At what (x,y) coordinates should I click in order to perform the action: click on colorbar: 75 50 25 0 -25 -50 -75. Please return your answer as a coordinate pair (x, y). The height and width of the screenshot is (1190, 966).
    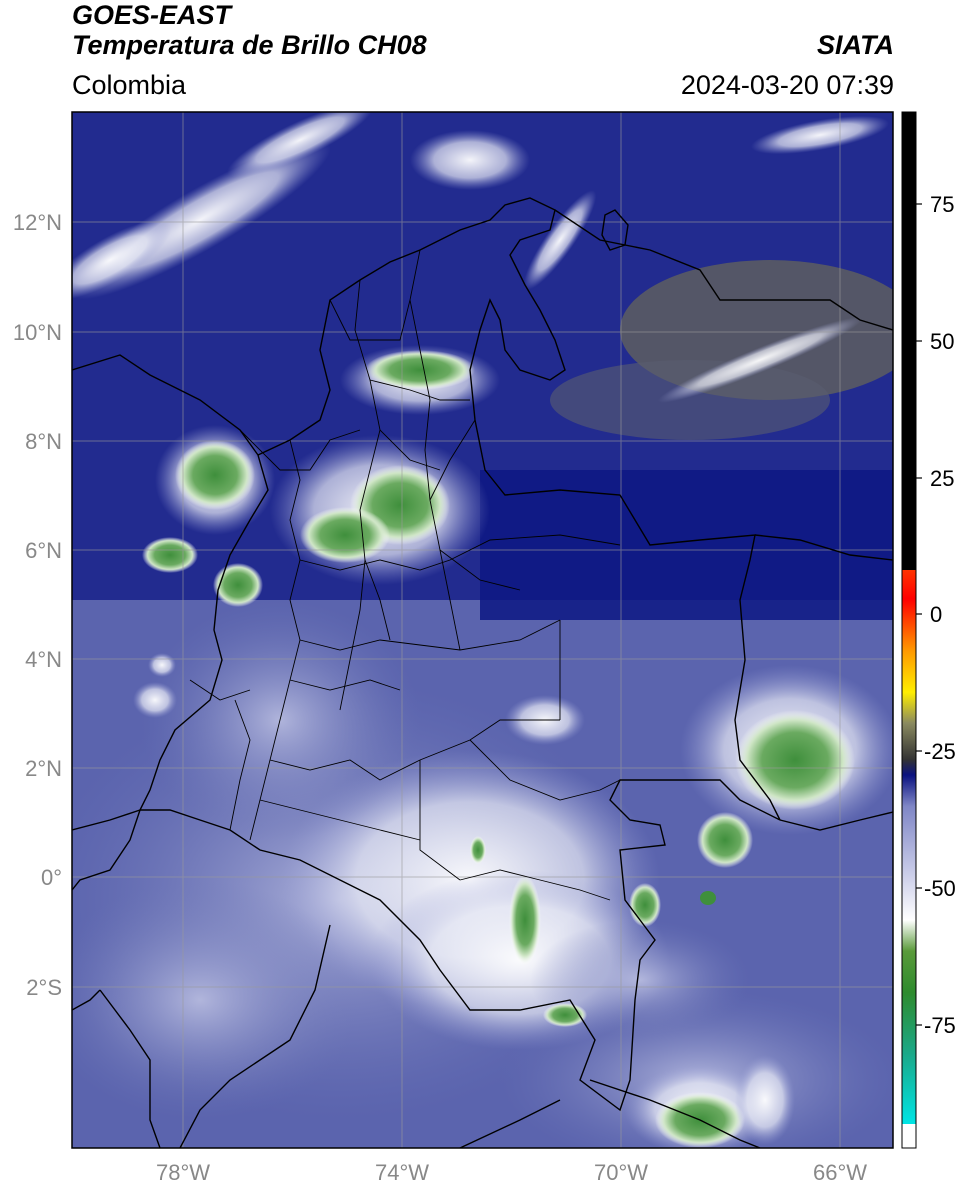
    Looking at the image, I should click on (928, 630).